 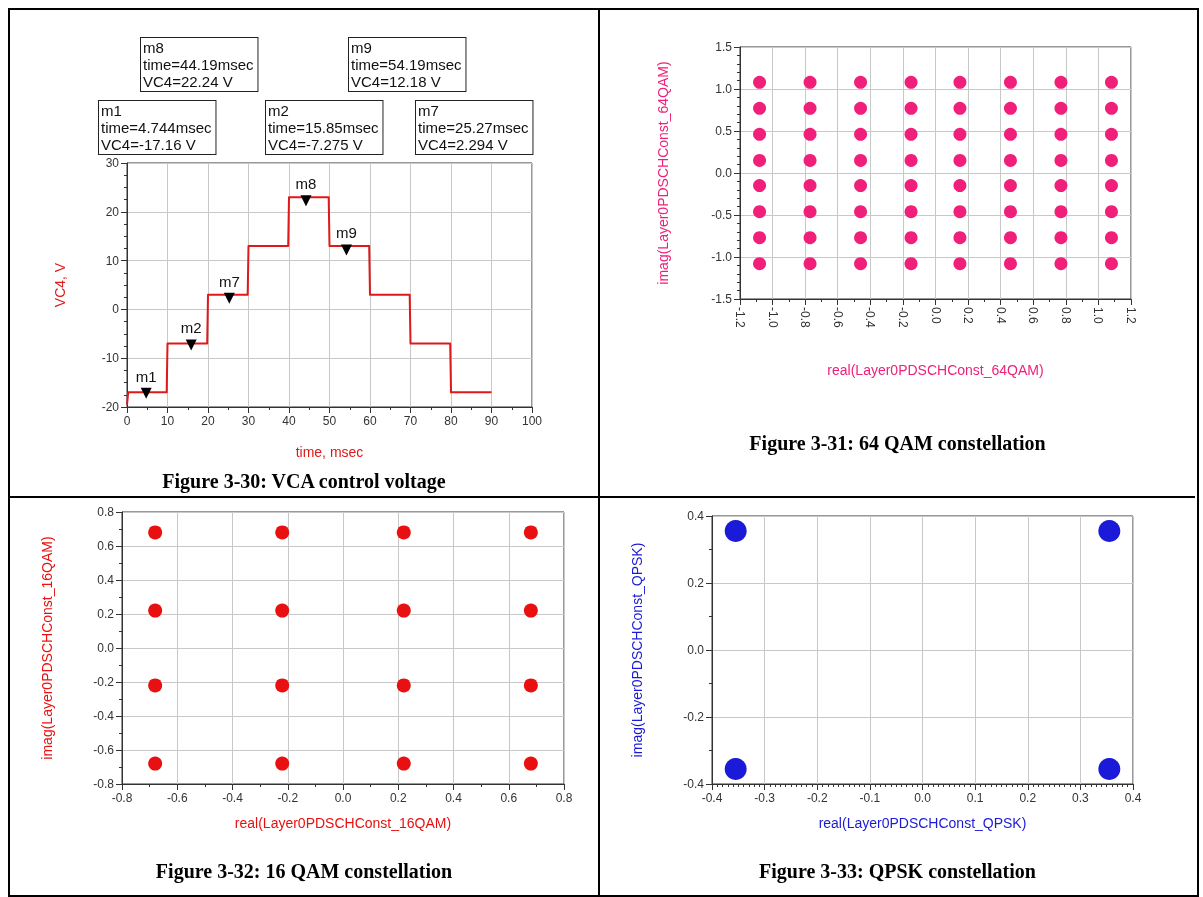 I want to click on x-axis-title: real(Layer0PDSCHConst_16QAM), so click(x=343, y=823).